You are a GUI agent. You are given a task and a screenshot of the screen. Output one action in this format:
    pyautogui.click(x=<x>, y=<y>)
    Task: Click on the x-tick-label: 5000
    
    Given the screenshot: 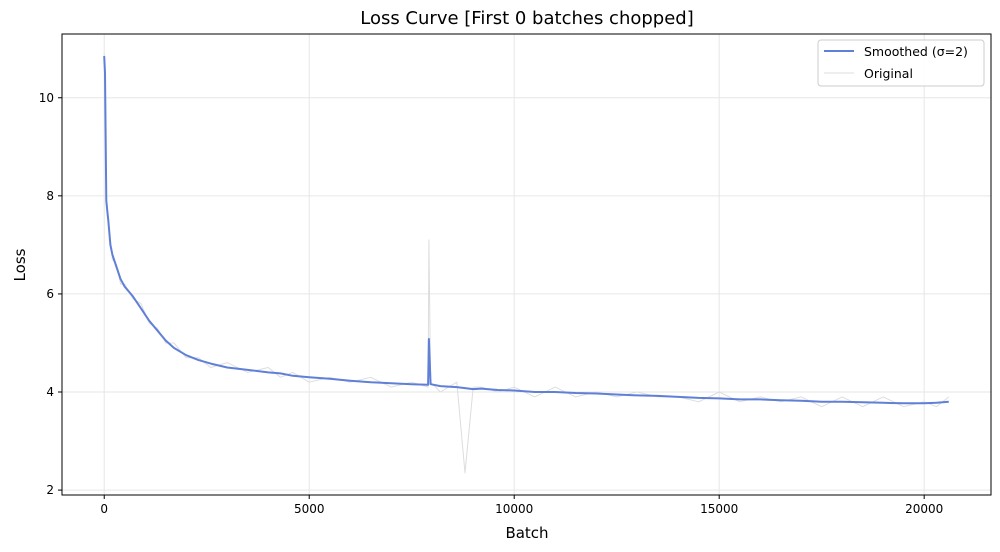 What is the action you would take?
    pyautogui.click(x=309, y=509)
    